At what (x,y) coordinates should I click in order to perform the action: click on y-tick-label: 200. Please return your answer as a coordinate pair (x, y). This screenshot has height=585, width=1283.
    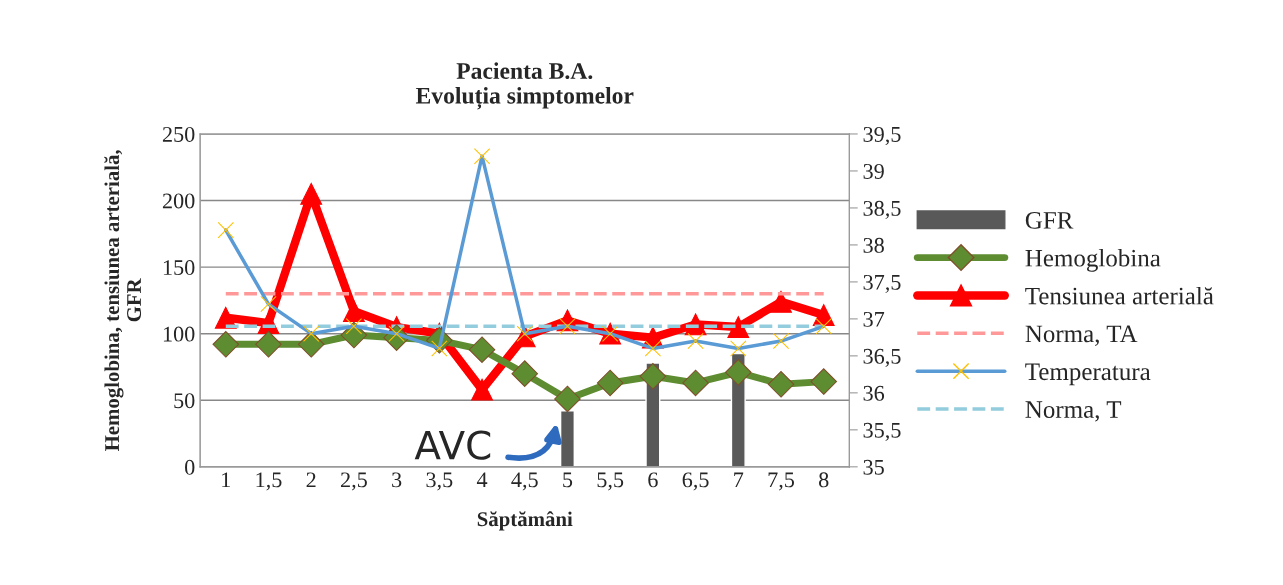
    Looking at the image, I should click on (178, 201).